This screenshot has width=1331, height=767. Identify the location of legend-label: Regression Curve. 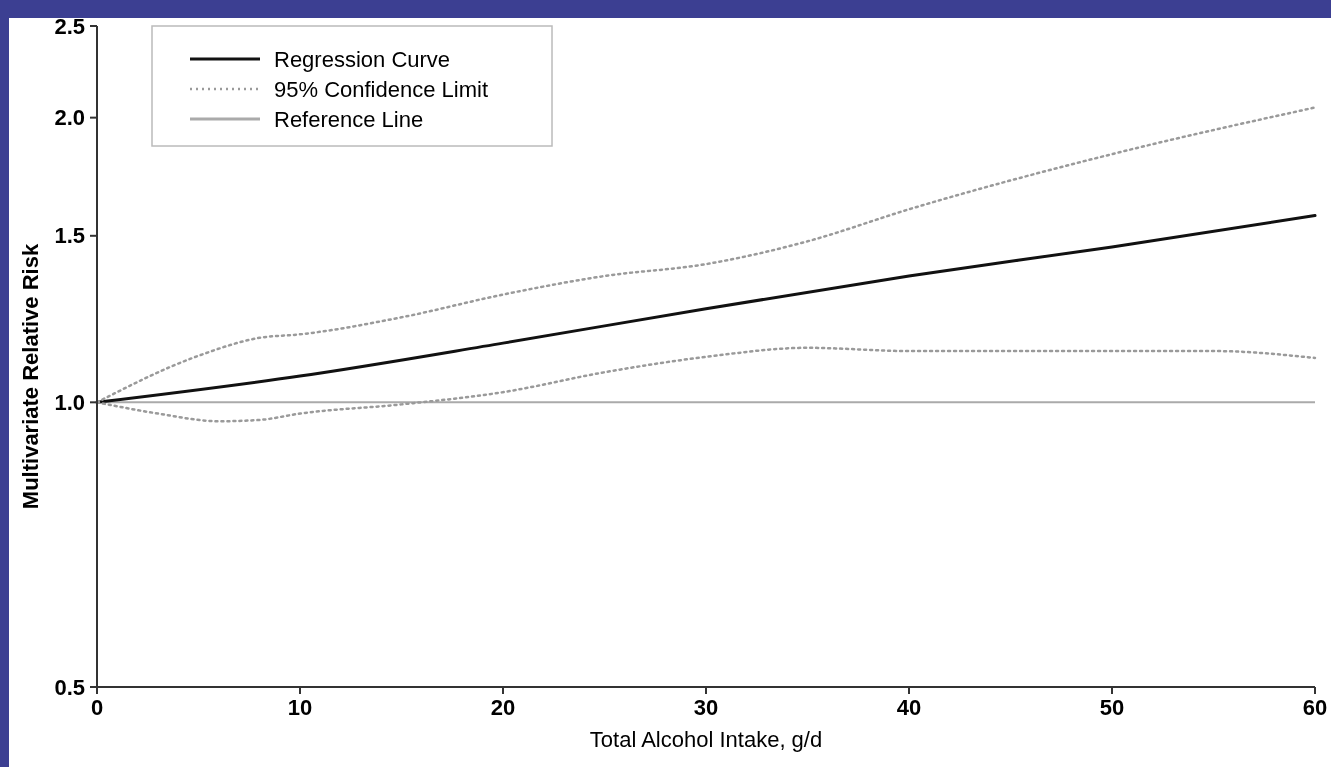
(362, 59).